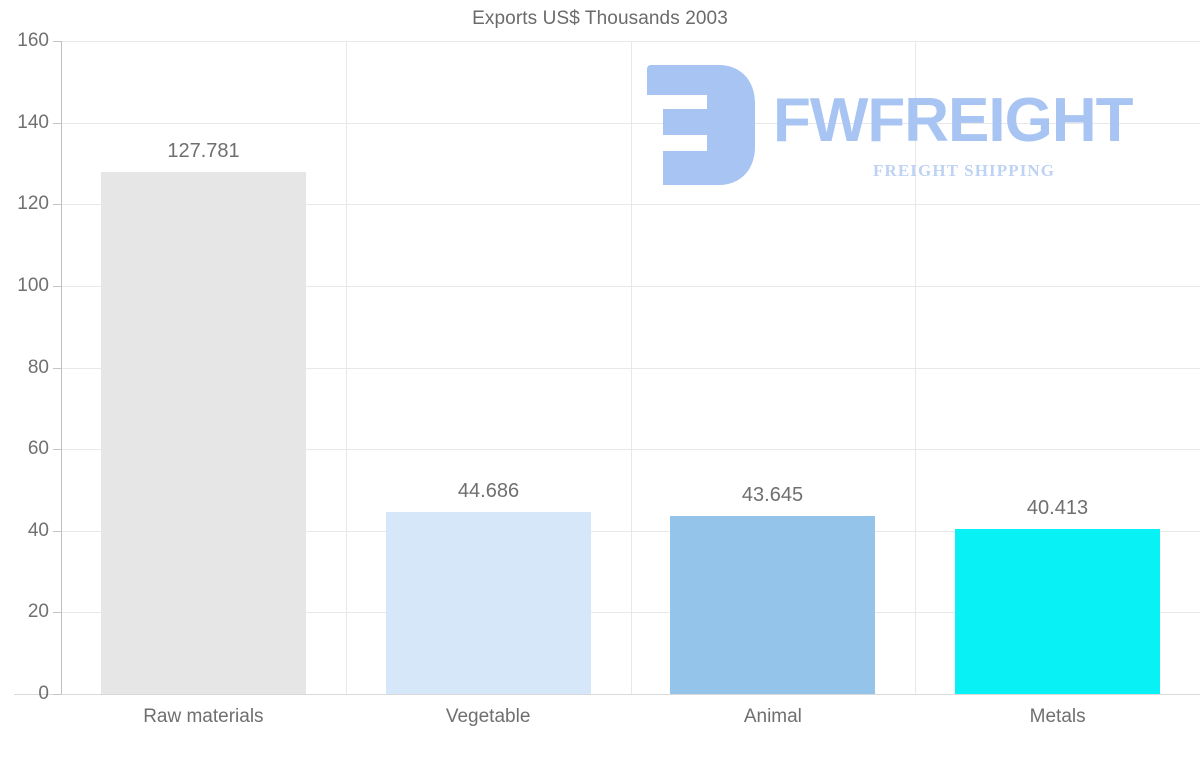  Describe the element at coordinates (33, 40) in the screenshot. I see `y-tick-label: 160` at that location.